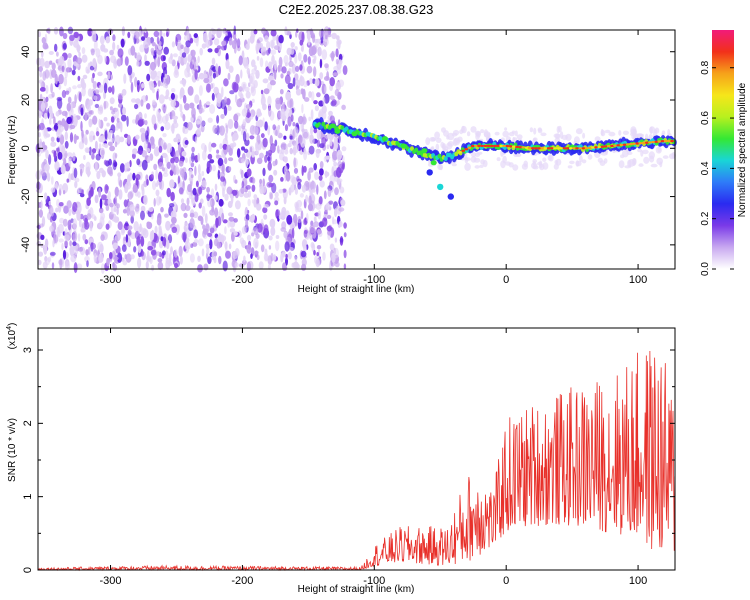 The height and width of the screenshot is (600, 750). I want to click on snr-scale-label: (x104), so click(12, 336).